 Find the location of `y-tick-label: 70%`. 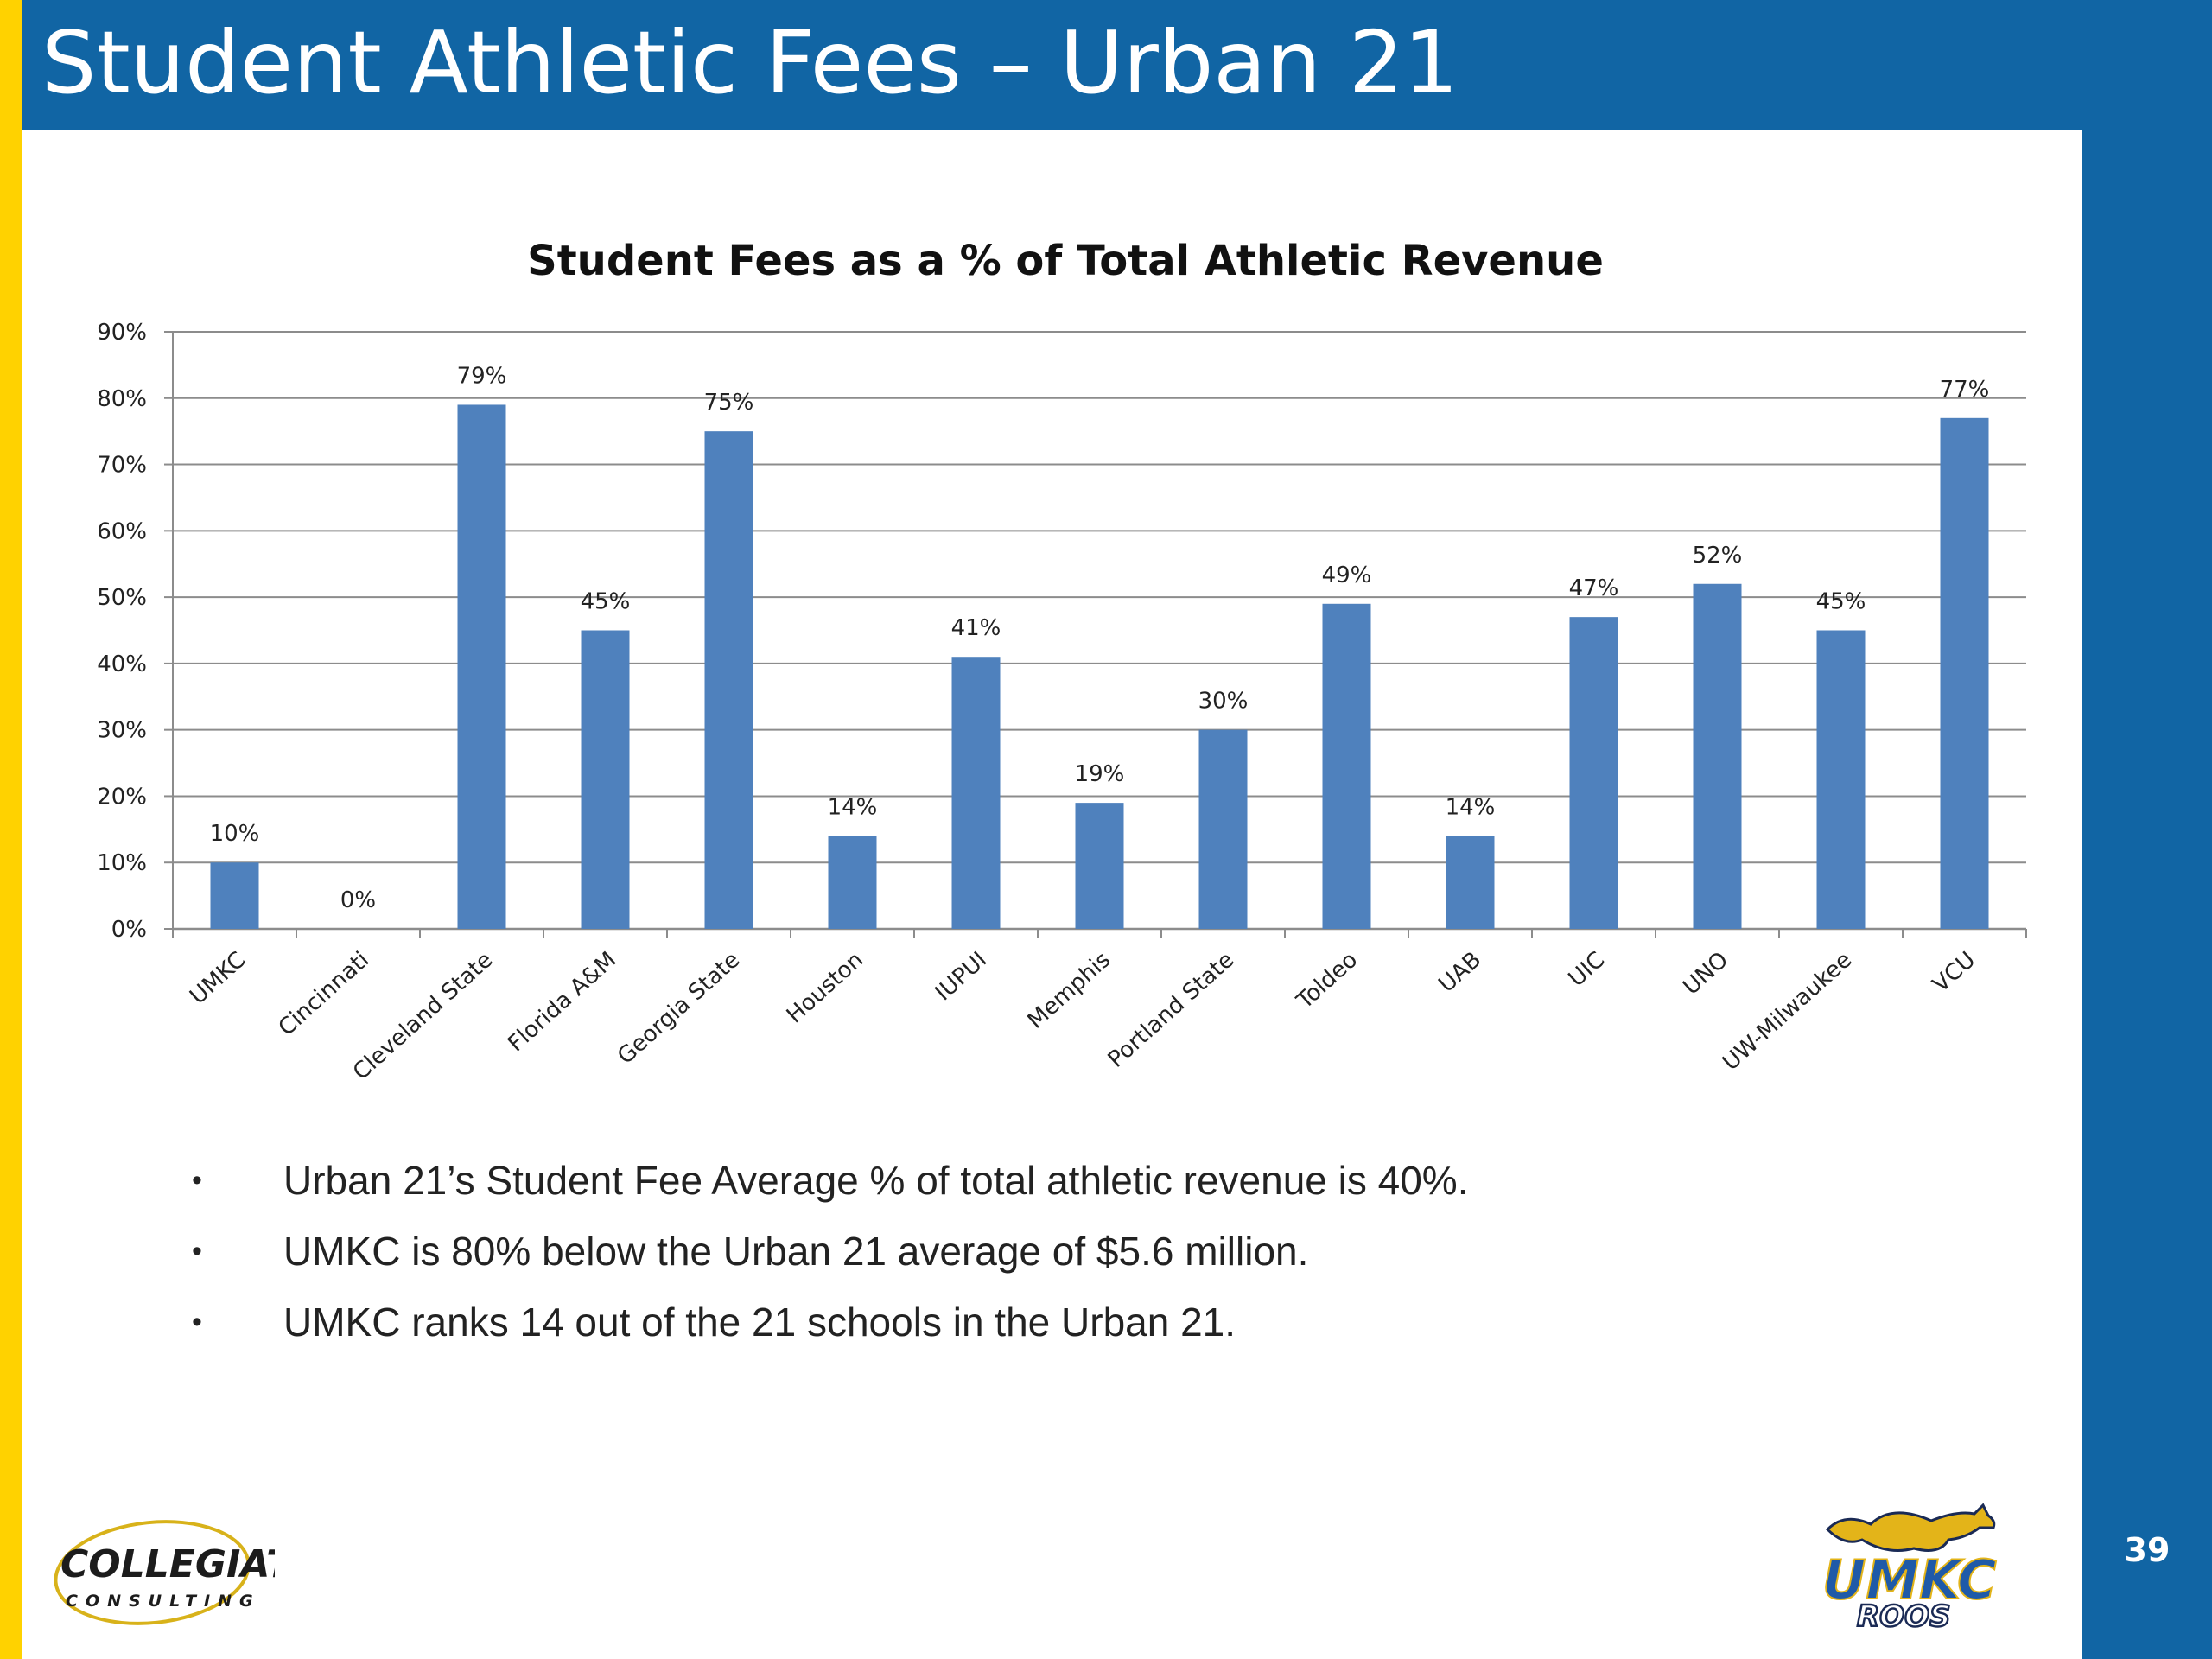

y-tick-label: 70% is located at coordinates (122, 466).